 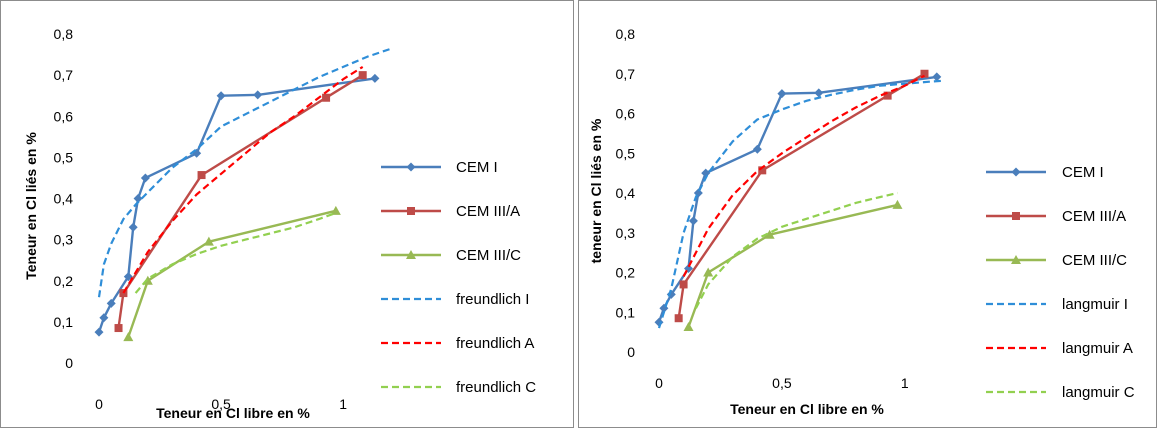 I want to click on y-tick-label: 0,6, so click(x=626, y=114).